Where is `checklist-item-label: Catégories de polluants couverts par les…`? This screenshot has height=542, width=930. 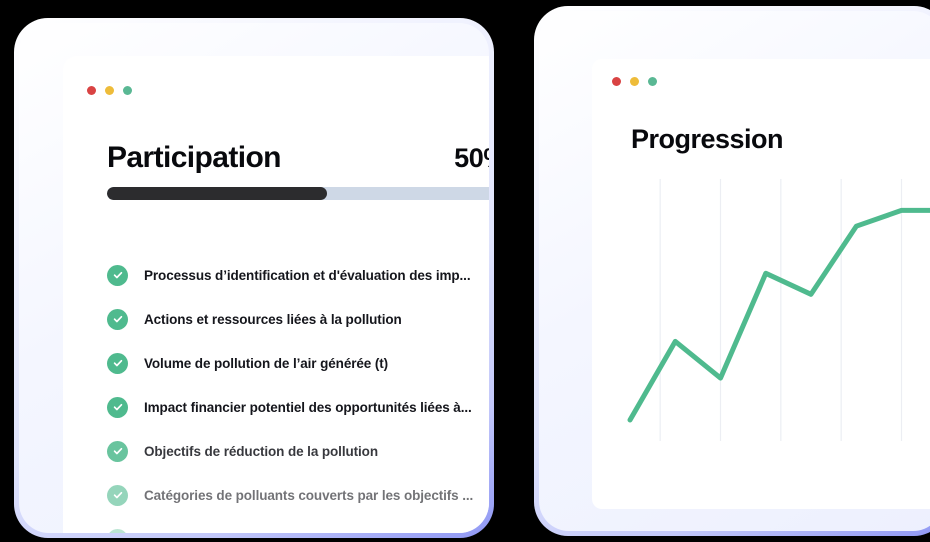 checklist-item-label: Catégories de polluants couverts par les… is located at coordinates (309, 495).